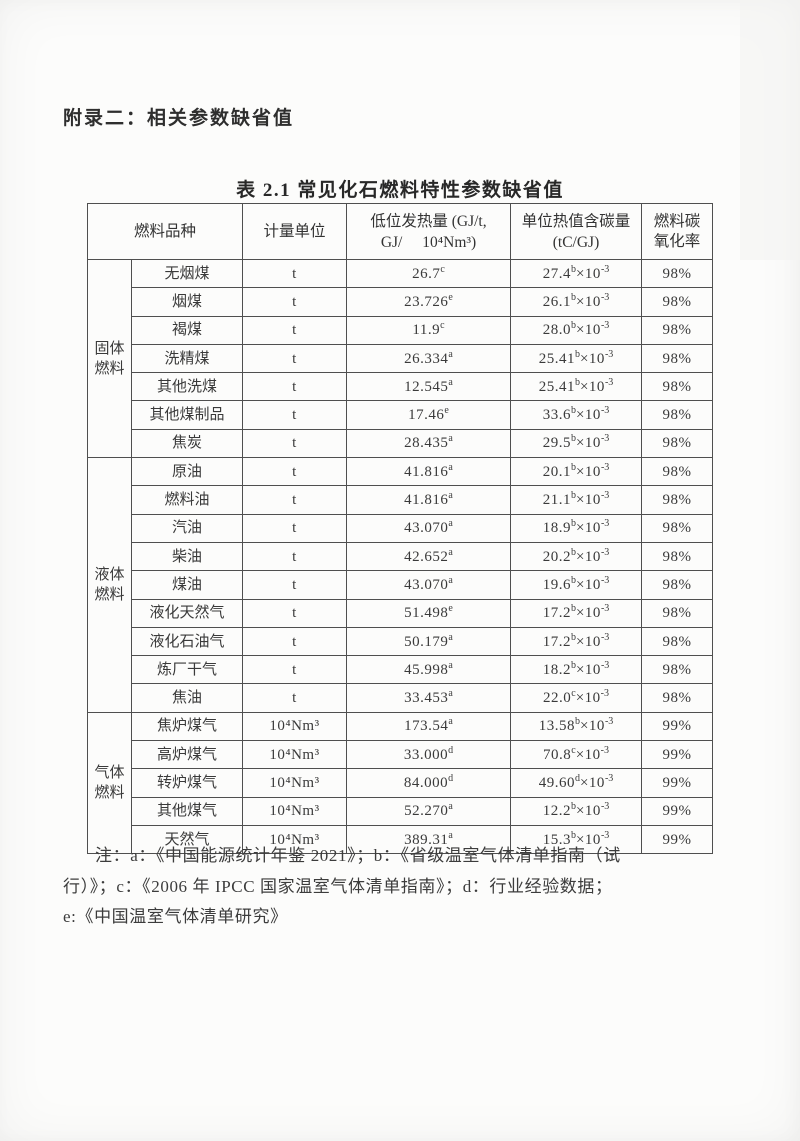 Image resolution: width=800 pixels, height=1141 pixels. What do you see at coordinates (187, 500) in the screenshot?
I see `fuel-name-cell: 燃料油` at bounding box center [187, 500].